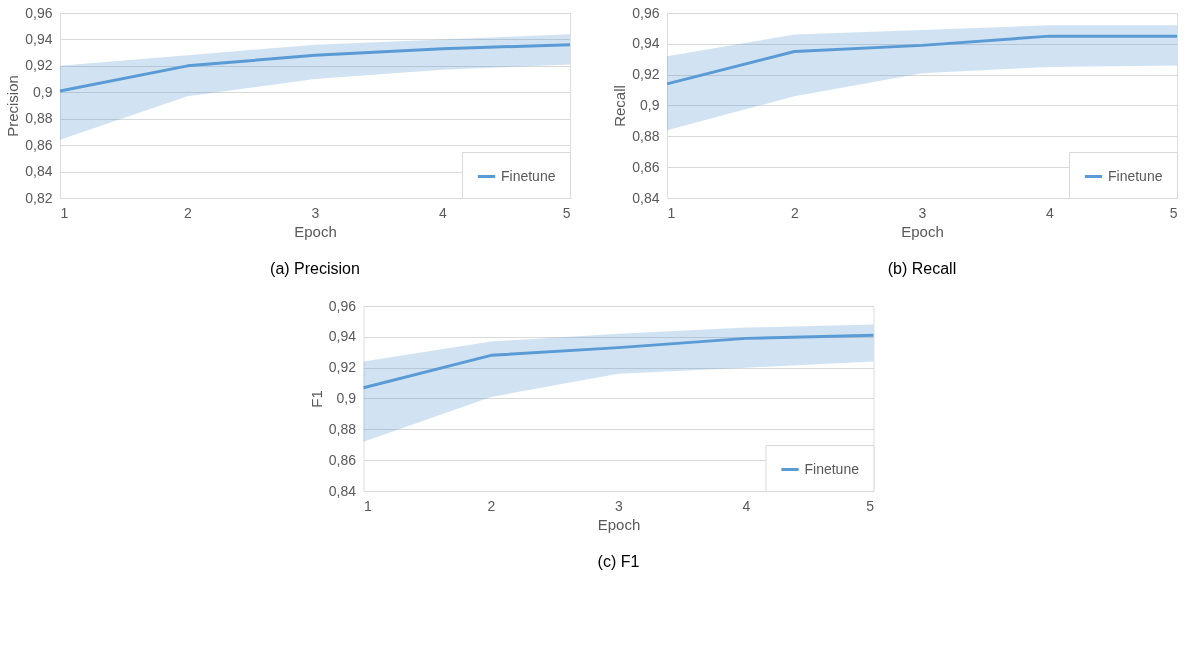  What do you see at coordinates (620, 106) in the screenshot?
I see `y-axis-title: Recall` at bounding box center [620, 106].